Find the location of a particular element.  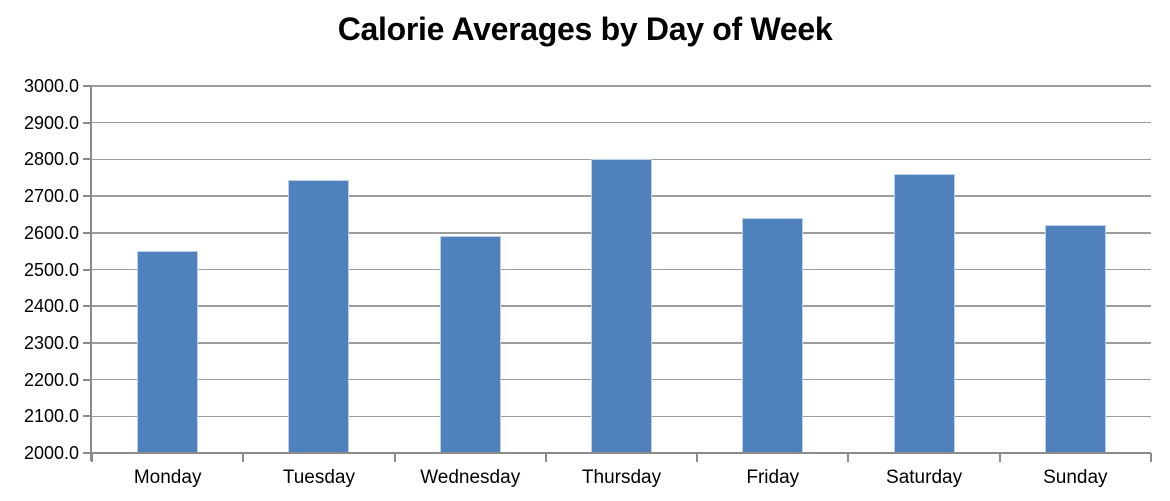

y-axis-line is located at coordinates (91, 273).